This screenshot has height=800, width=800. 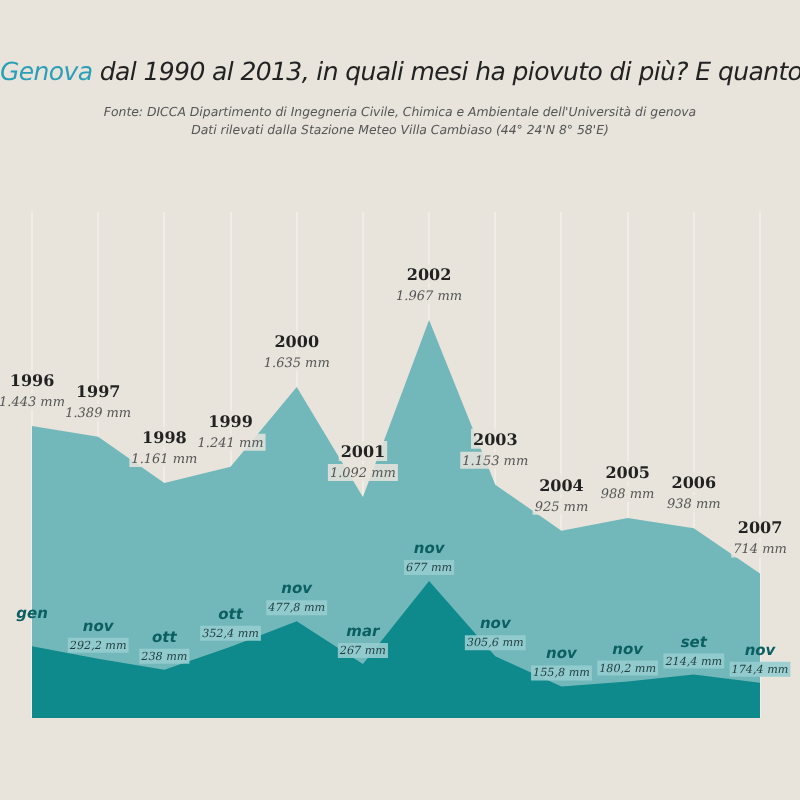 I want to click on x-tick-label: 2007, so click(x=760, y=527).